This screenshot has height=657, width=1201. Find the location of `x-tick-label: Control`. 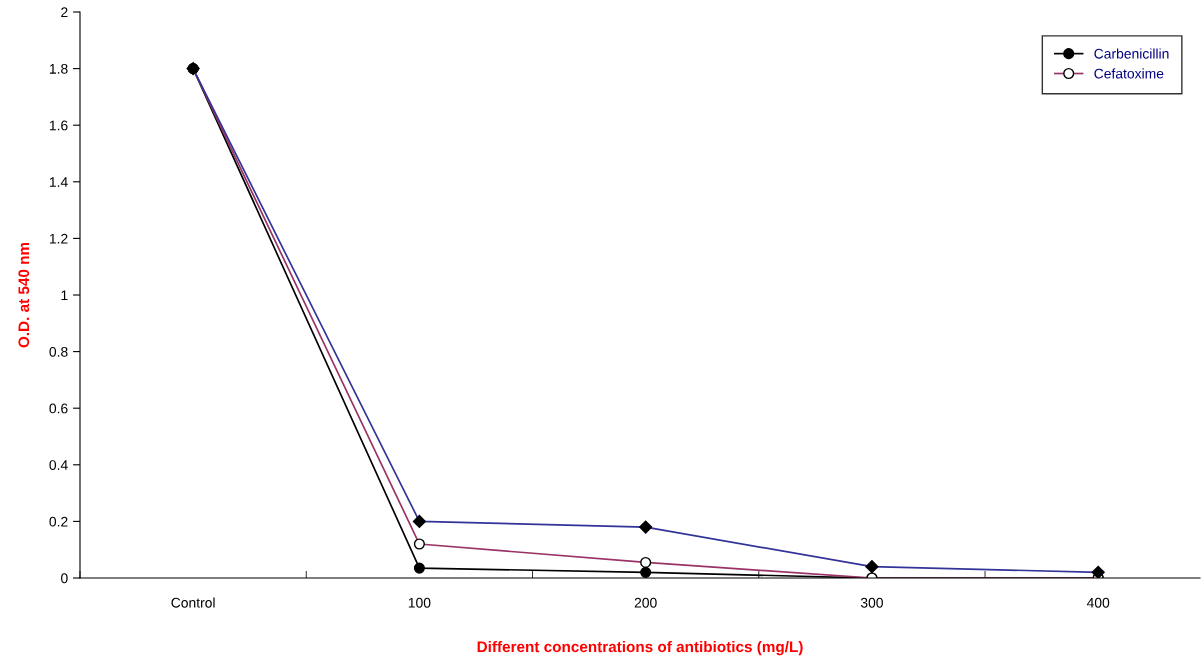

x-tick-label: Control is located at coordinates (193, 602).